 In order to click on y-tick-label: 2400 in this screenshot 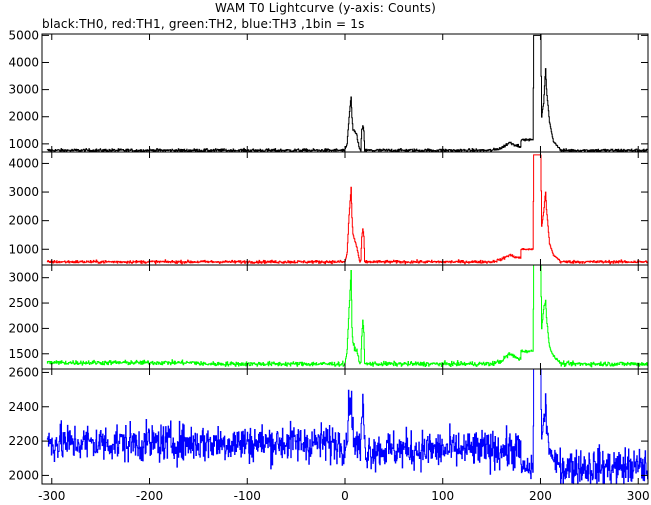, I will do `click(23, 407)`.